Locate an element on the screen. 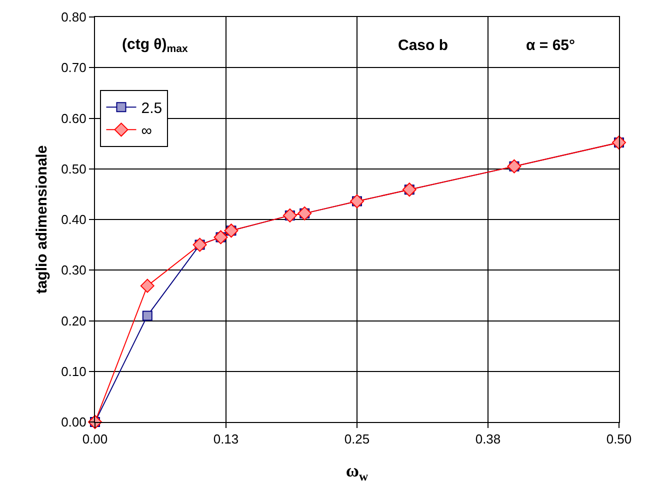  x-tick-label: 0.38 is located at coordinates (488, 439).